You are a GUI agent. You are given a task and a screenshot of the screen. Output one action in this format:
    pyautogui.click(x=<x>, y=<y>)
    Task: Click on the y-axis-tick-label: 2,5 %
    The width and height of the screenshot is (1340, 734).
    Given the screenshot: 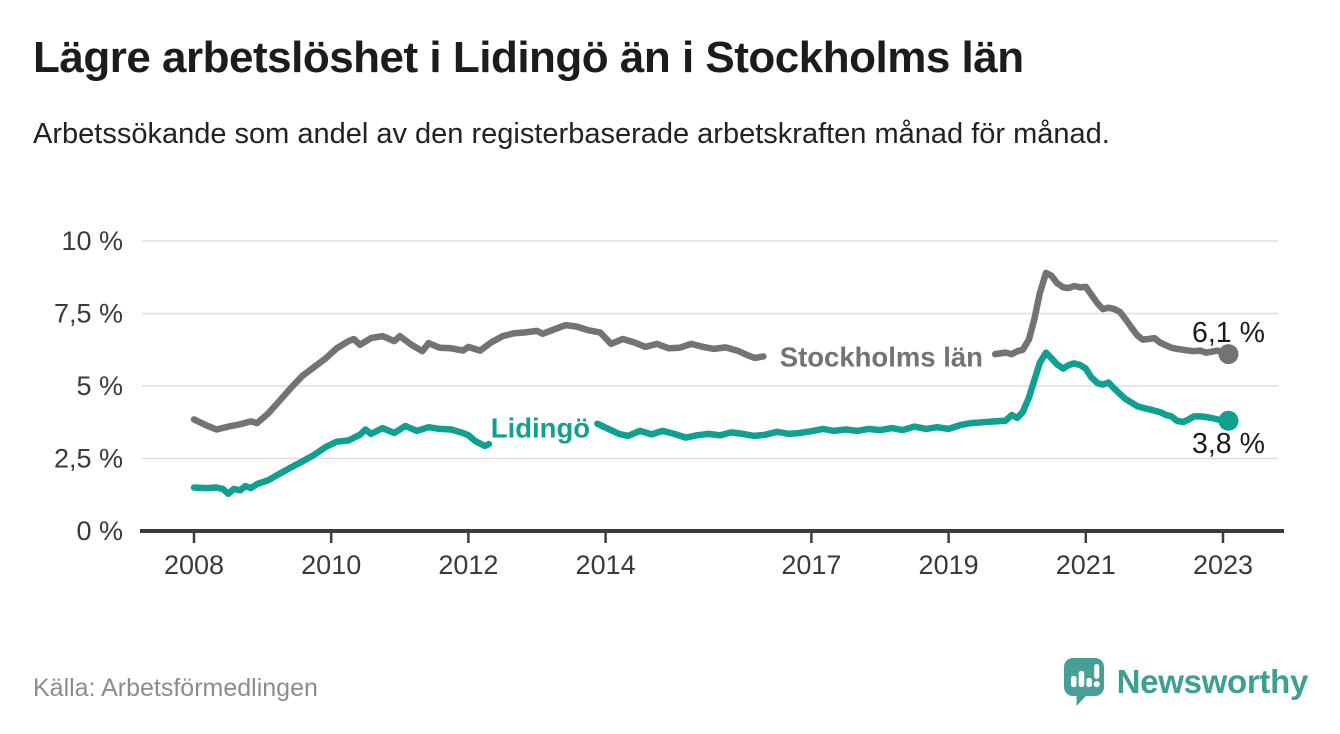 What is the action you would take?
    pyautogui.click(x=88, y=459)
    